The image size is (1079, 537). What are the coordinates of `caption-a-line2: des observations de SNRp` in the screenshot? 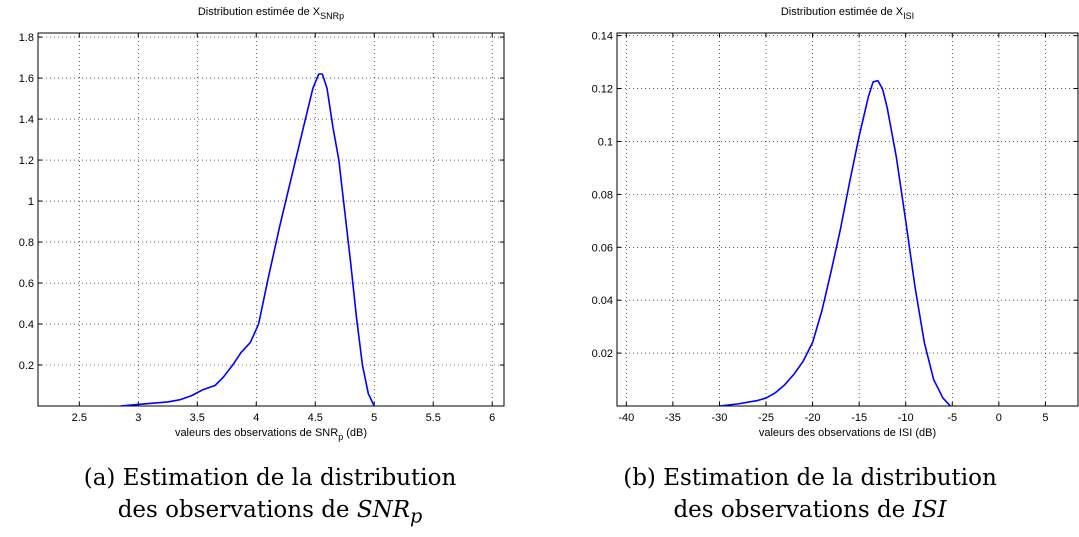 It's located at (270, 513).